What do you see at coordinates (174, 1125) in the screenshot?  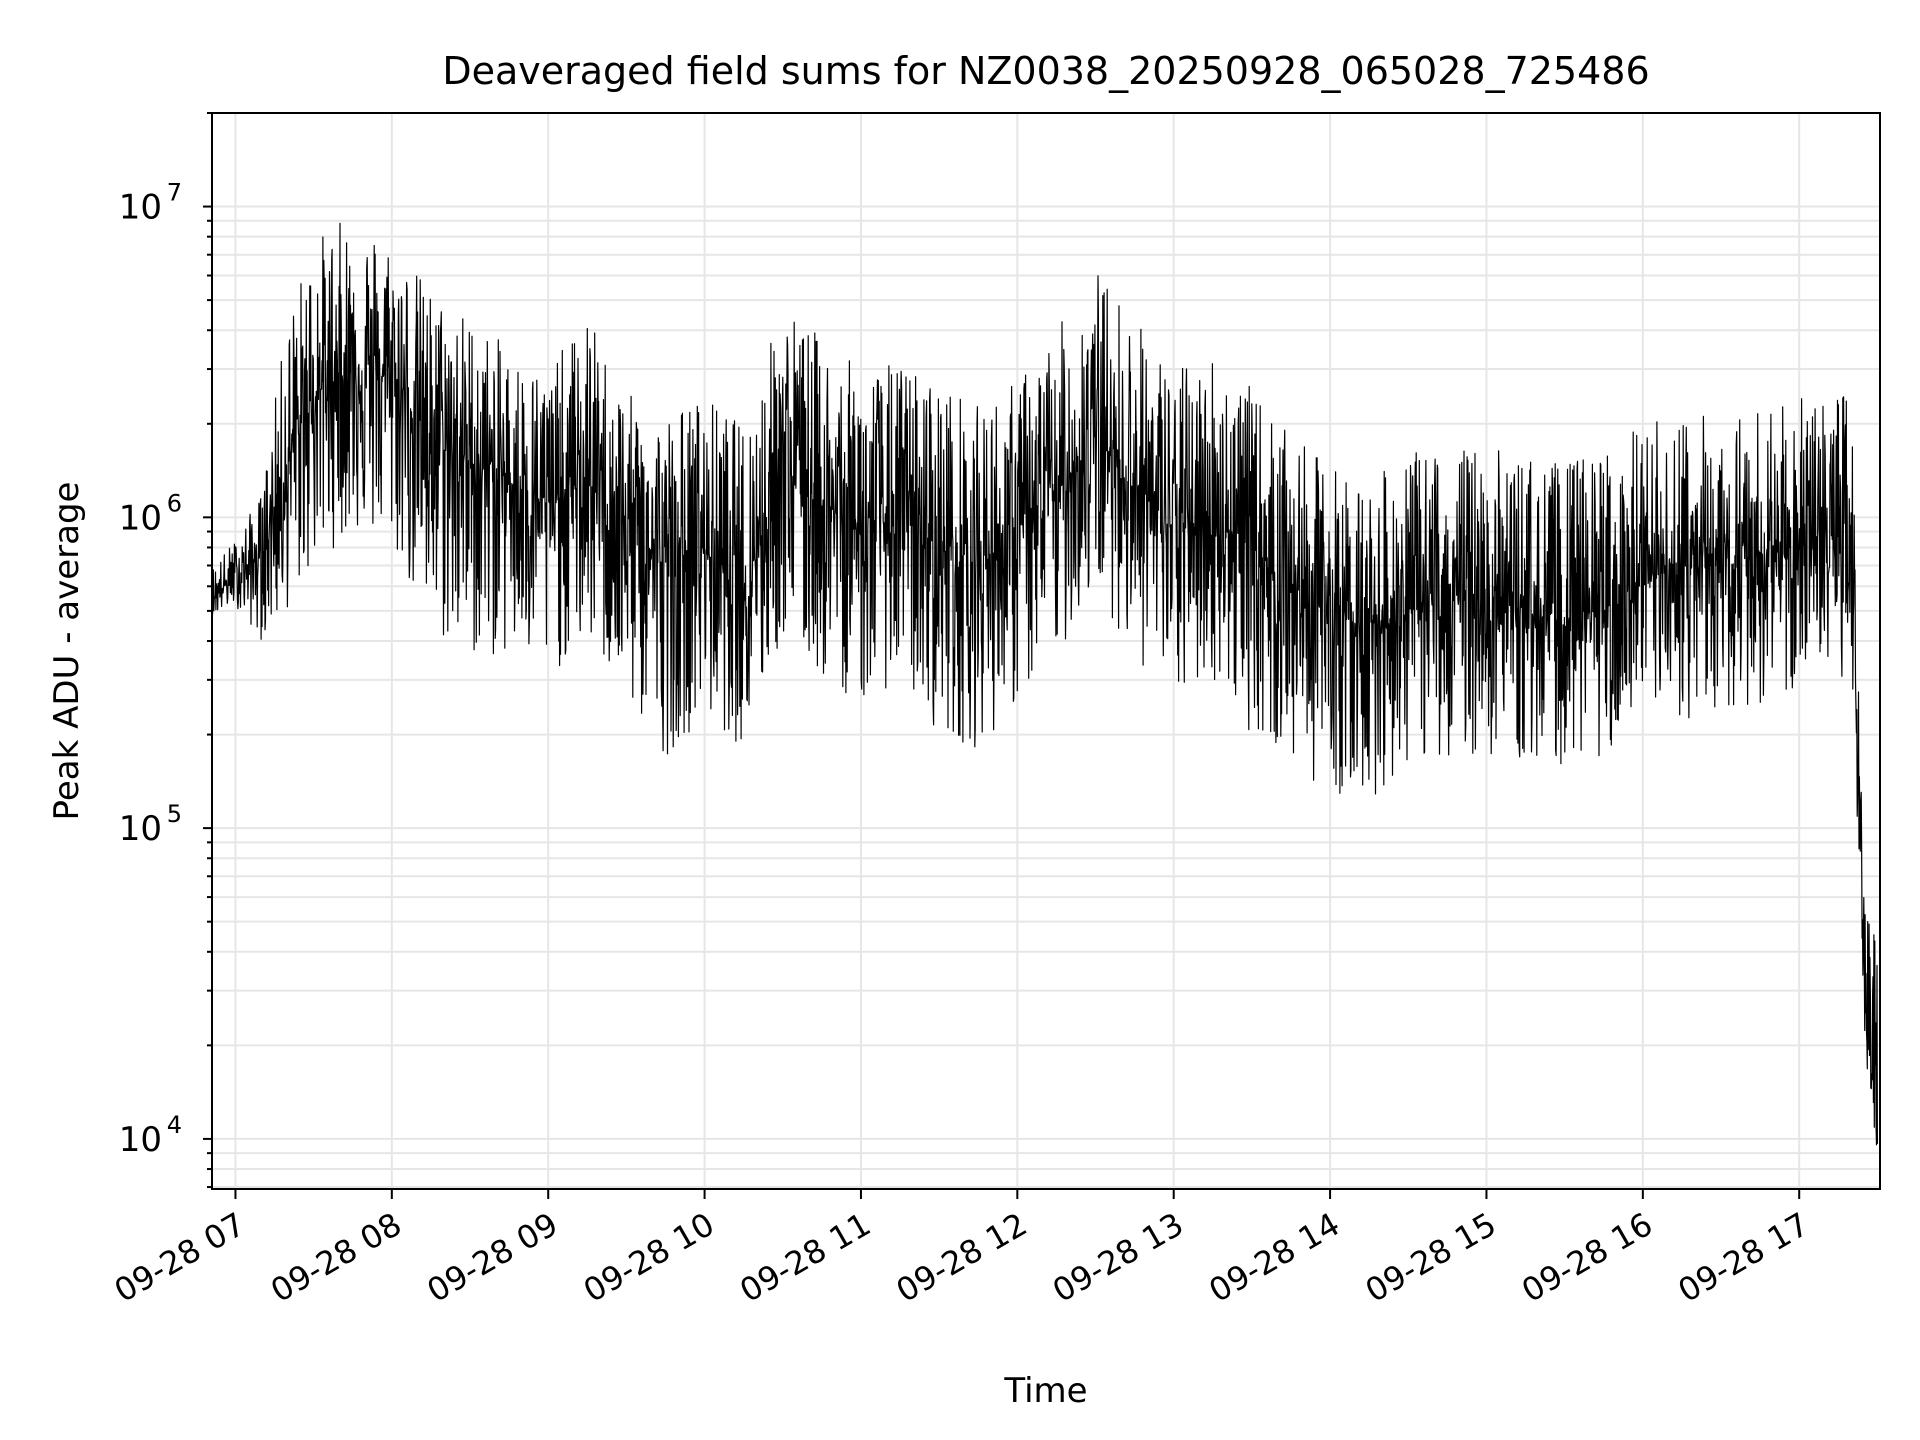 I see `y-tick-exponent: 4` at bounding box center [174, 1125].